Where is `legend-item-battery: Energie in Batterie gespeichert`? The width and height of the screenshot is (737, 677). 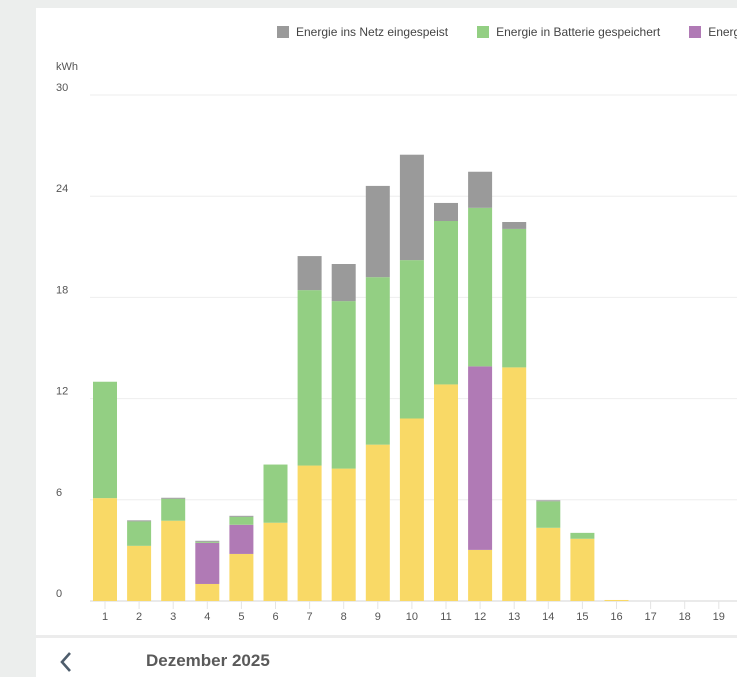
legend-item-battery: Energie in Batterie gespeichert is located at coordinates (568, 32).